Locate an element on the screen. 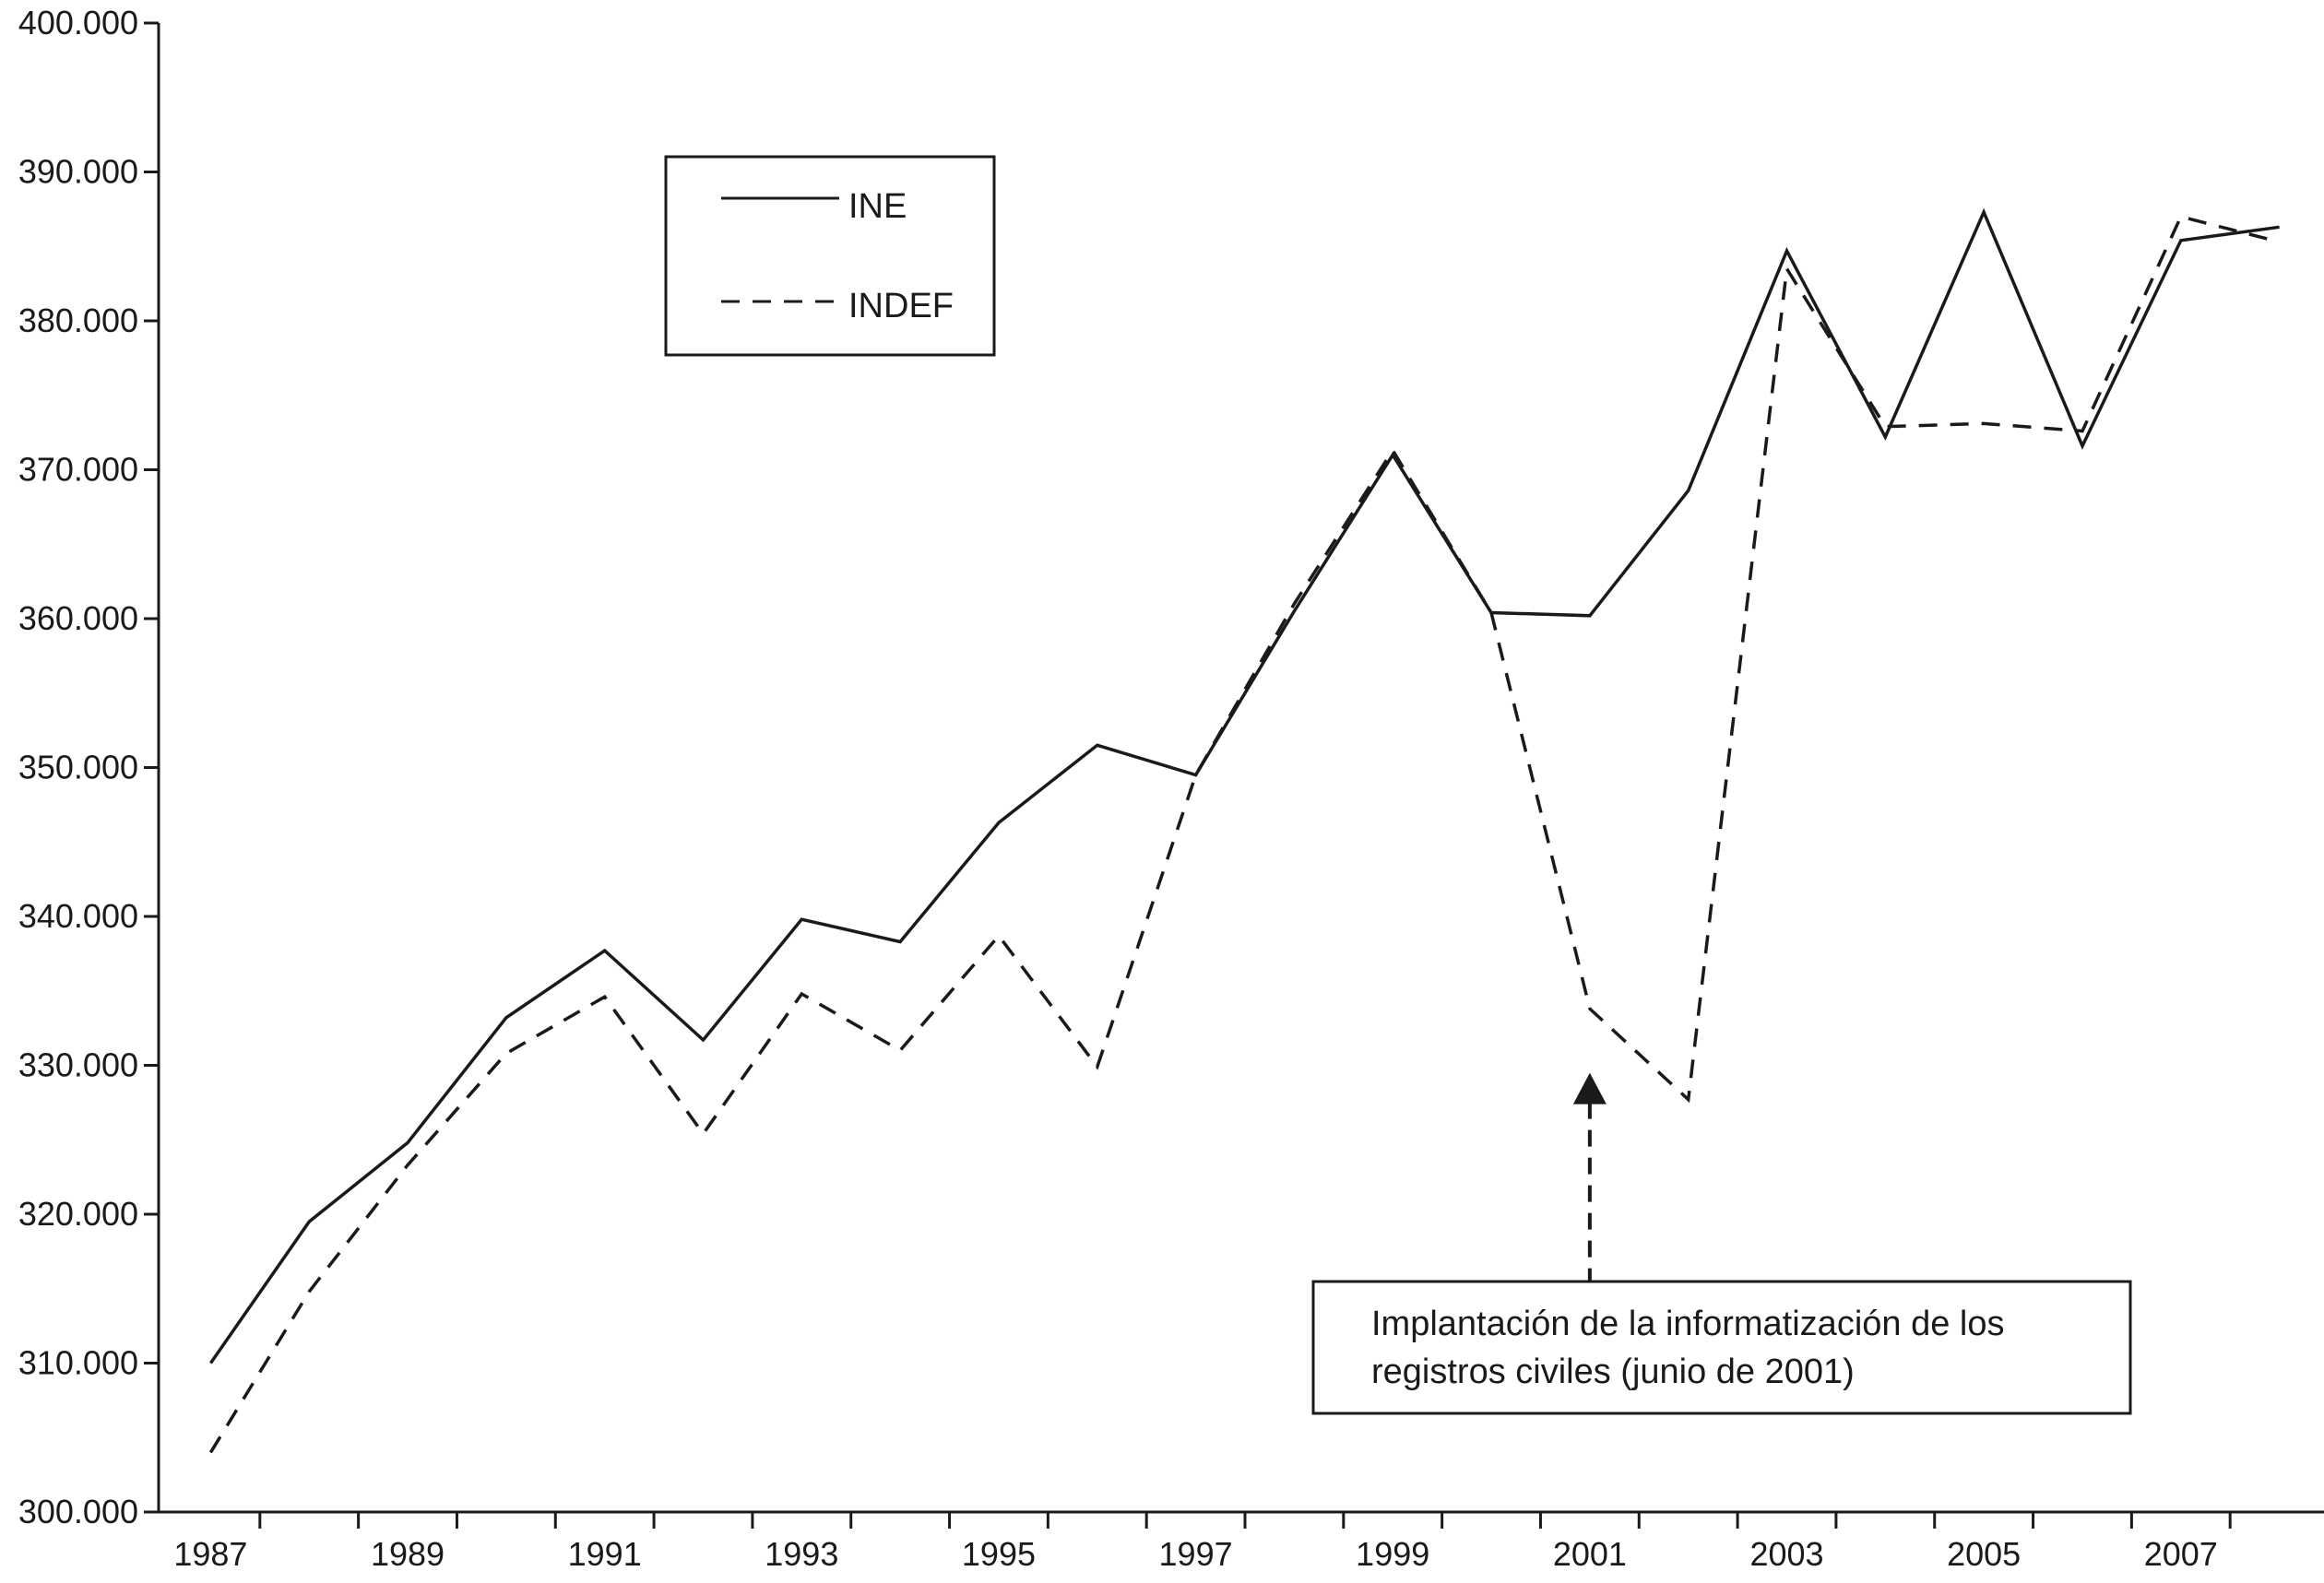 Image resolution: width=2324 pixels, height=1583 pixels. x-tick-label: 1993 is located at coordinates (801, 1554).